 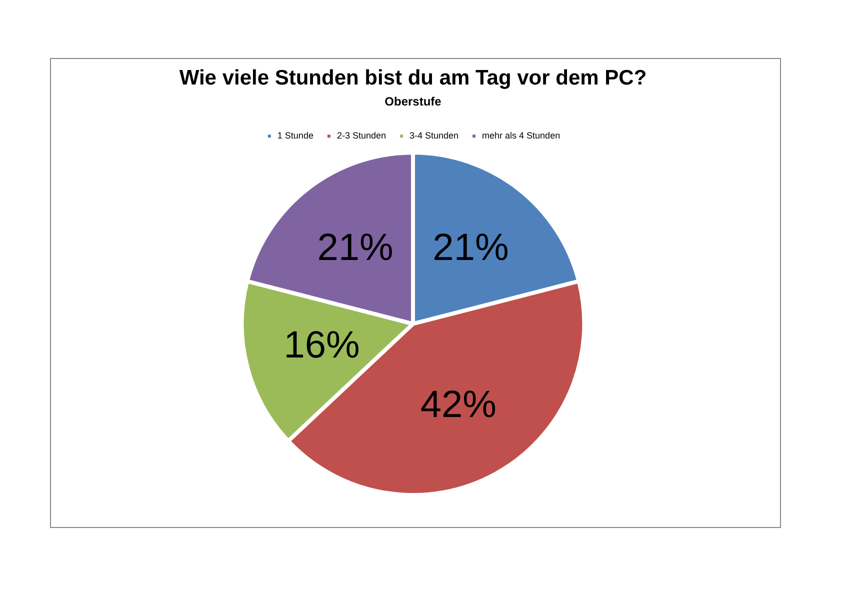 I want to click on data-label: 16%, so click(x=322, y=345).